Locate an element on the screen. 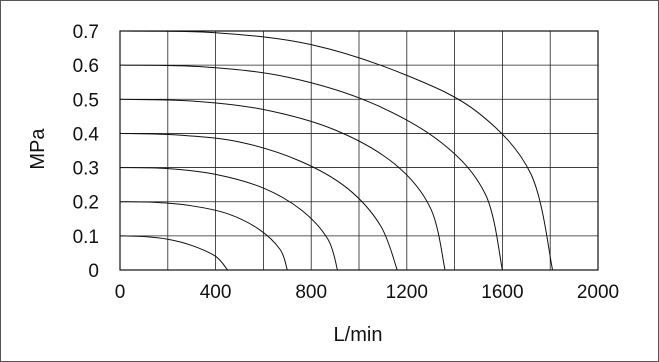 The height and width of the screenshot is (362, 659). x-tick-label: 1600 is located at coordinates (502, 292).